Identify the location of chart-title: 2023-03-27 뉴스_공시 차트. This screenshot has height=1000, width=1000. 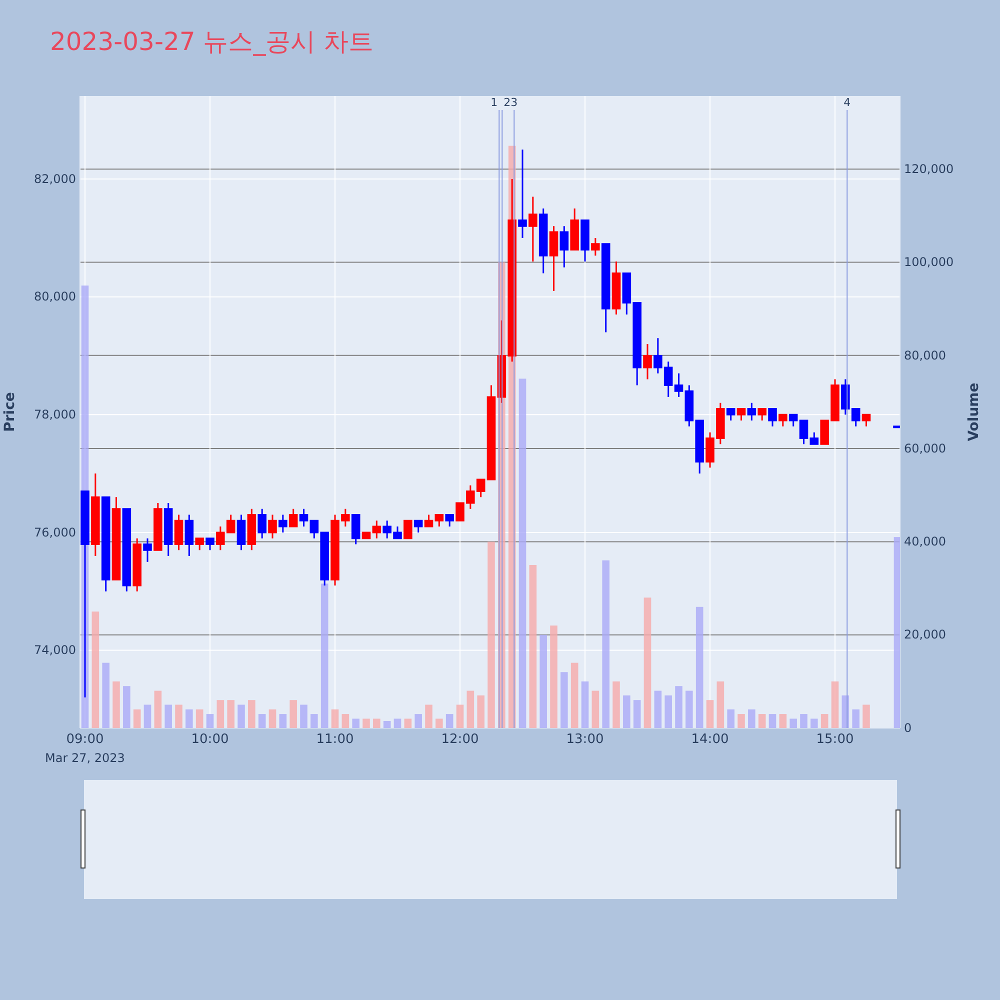
(212, 41).